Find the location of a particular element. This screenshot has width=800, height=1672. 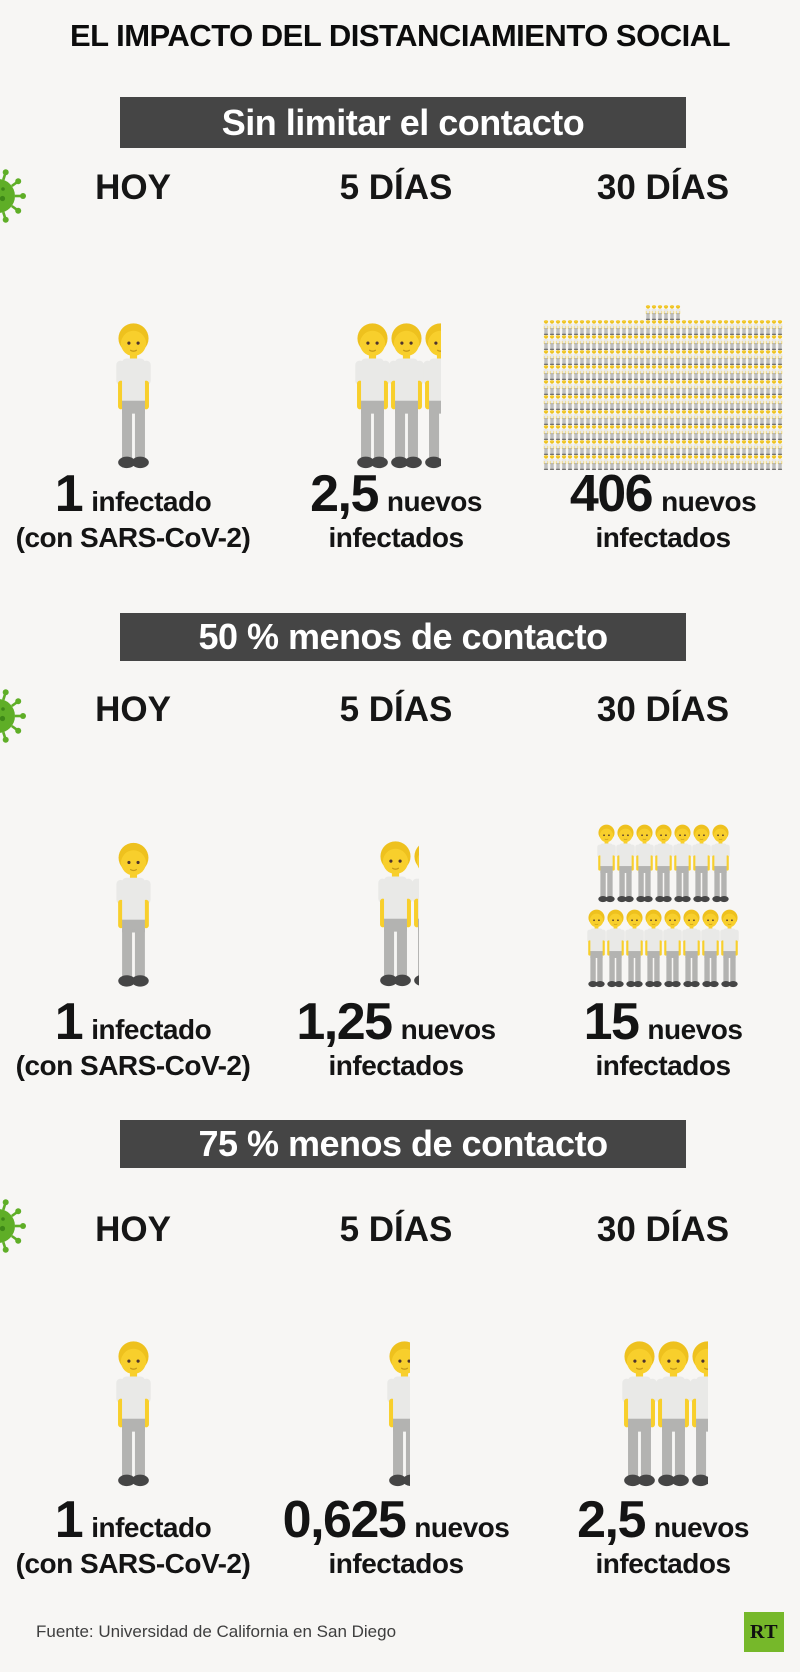

banner-75-menos: 75 % menos de contacto is located at coordinates (403, 1144).